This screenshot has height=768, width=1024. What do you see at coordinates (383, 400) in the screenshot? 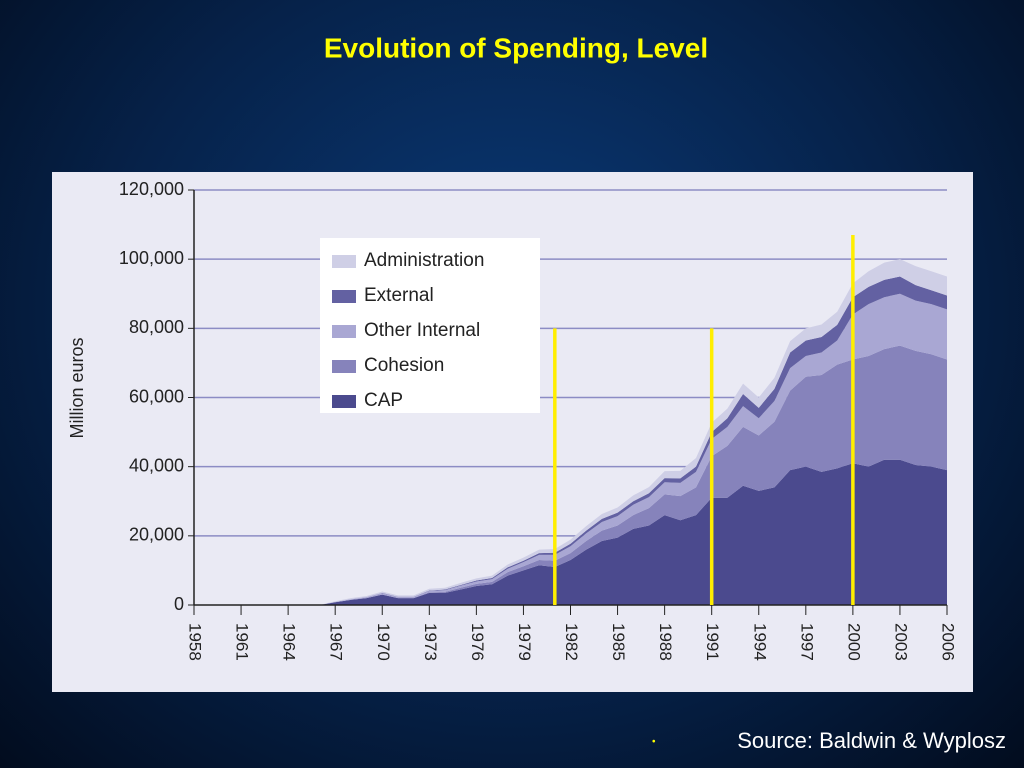
I see `legend-label: CAP` at bounding box center [383, 400].